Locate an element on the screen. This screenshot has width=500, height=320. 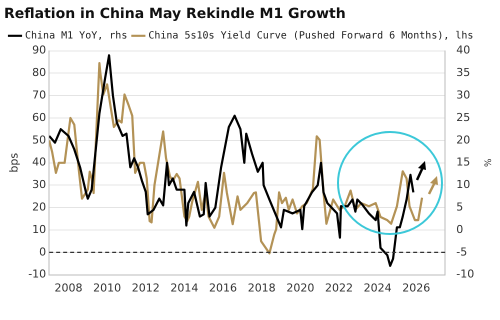
y-tick-label: 10 is located at coordinates (39, 229).